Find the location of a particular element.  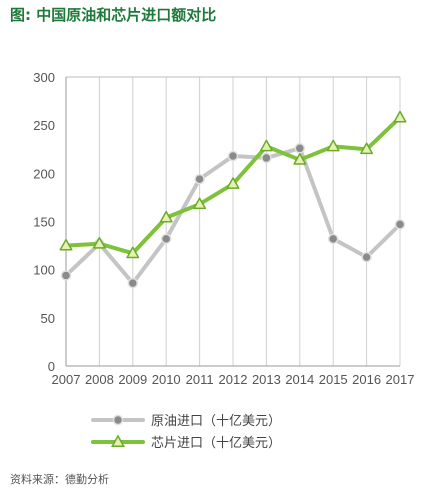

point-1-2009 is located at coordinates (133, 283).